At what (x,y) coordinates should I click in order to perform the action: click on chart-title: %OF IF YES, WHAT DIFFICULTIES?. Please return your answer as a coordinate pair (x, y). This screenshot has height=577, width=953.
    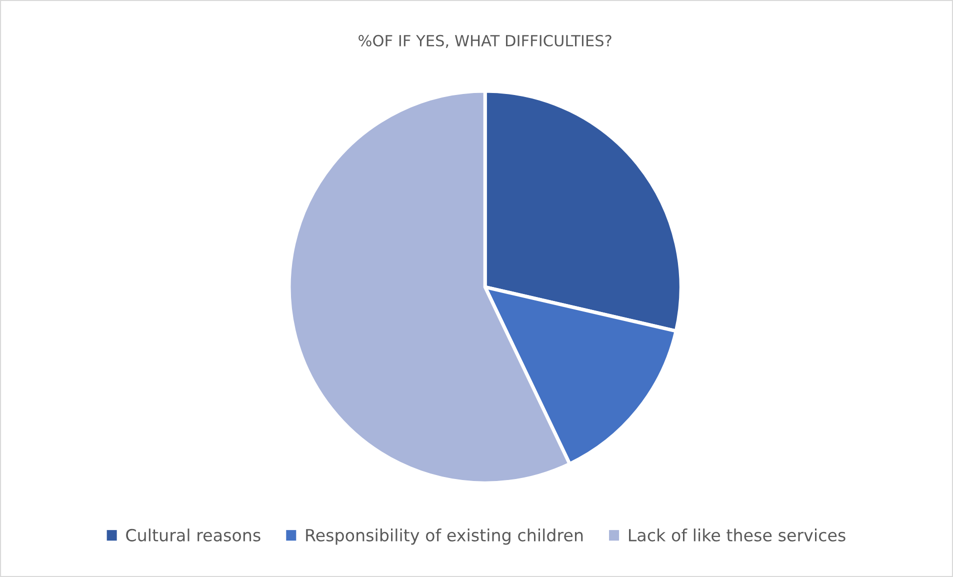
    Looking at the image, I should click on (485, 41).